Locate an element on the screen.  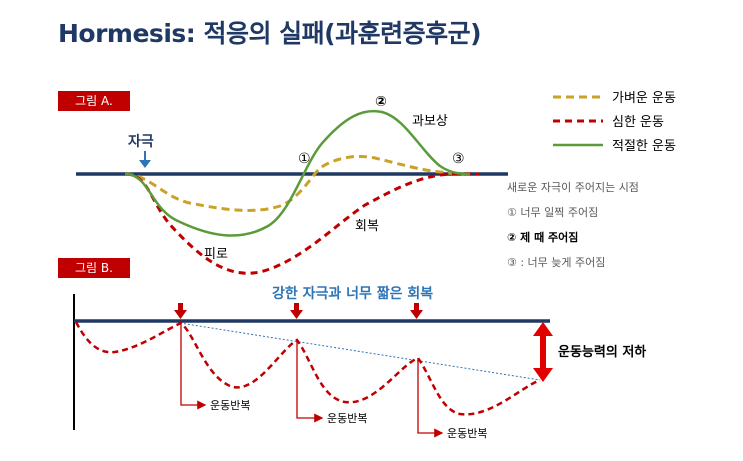
stimulus-label: 자극 is located at coordinates (141, 142).